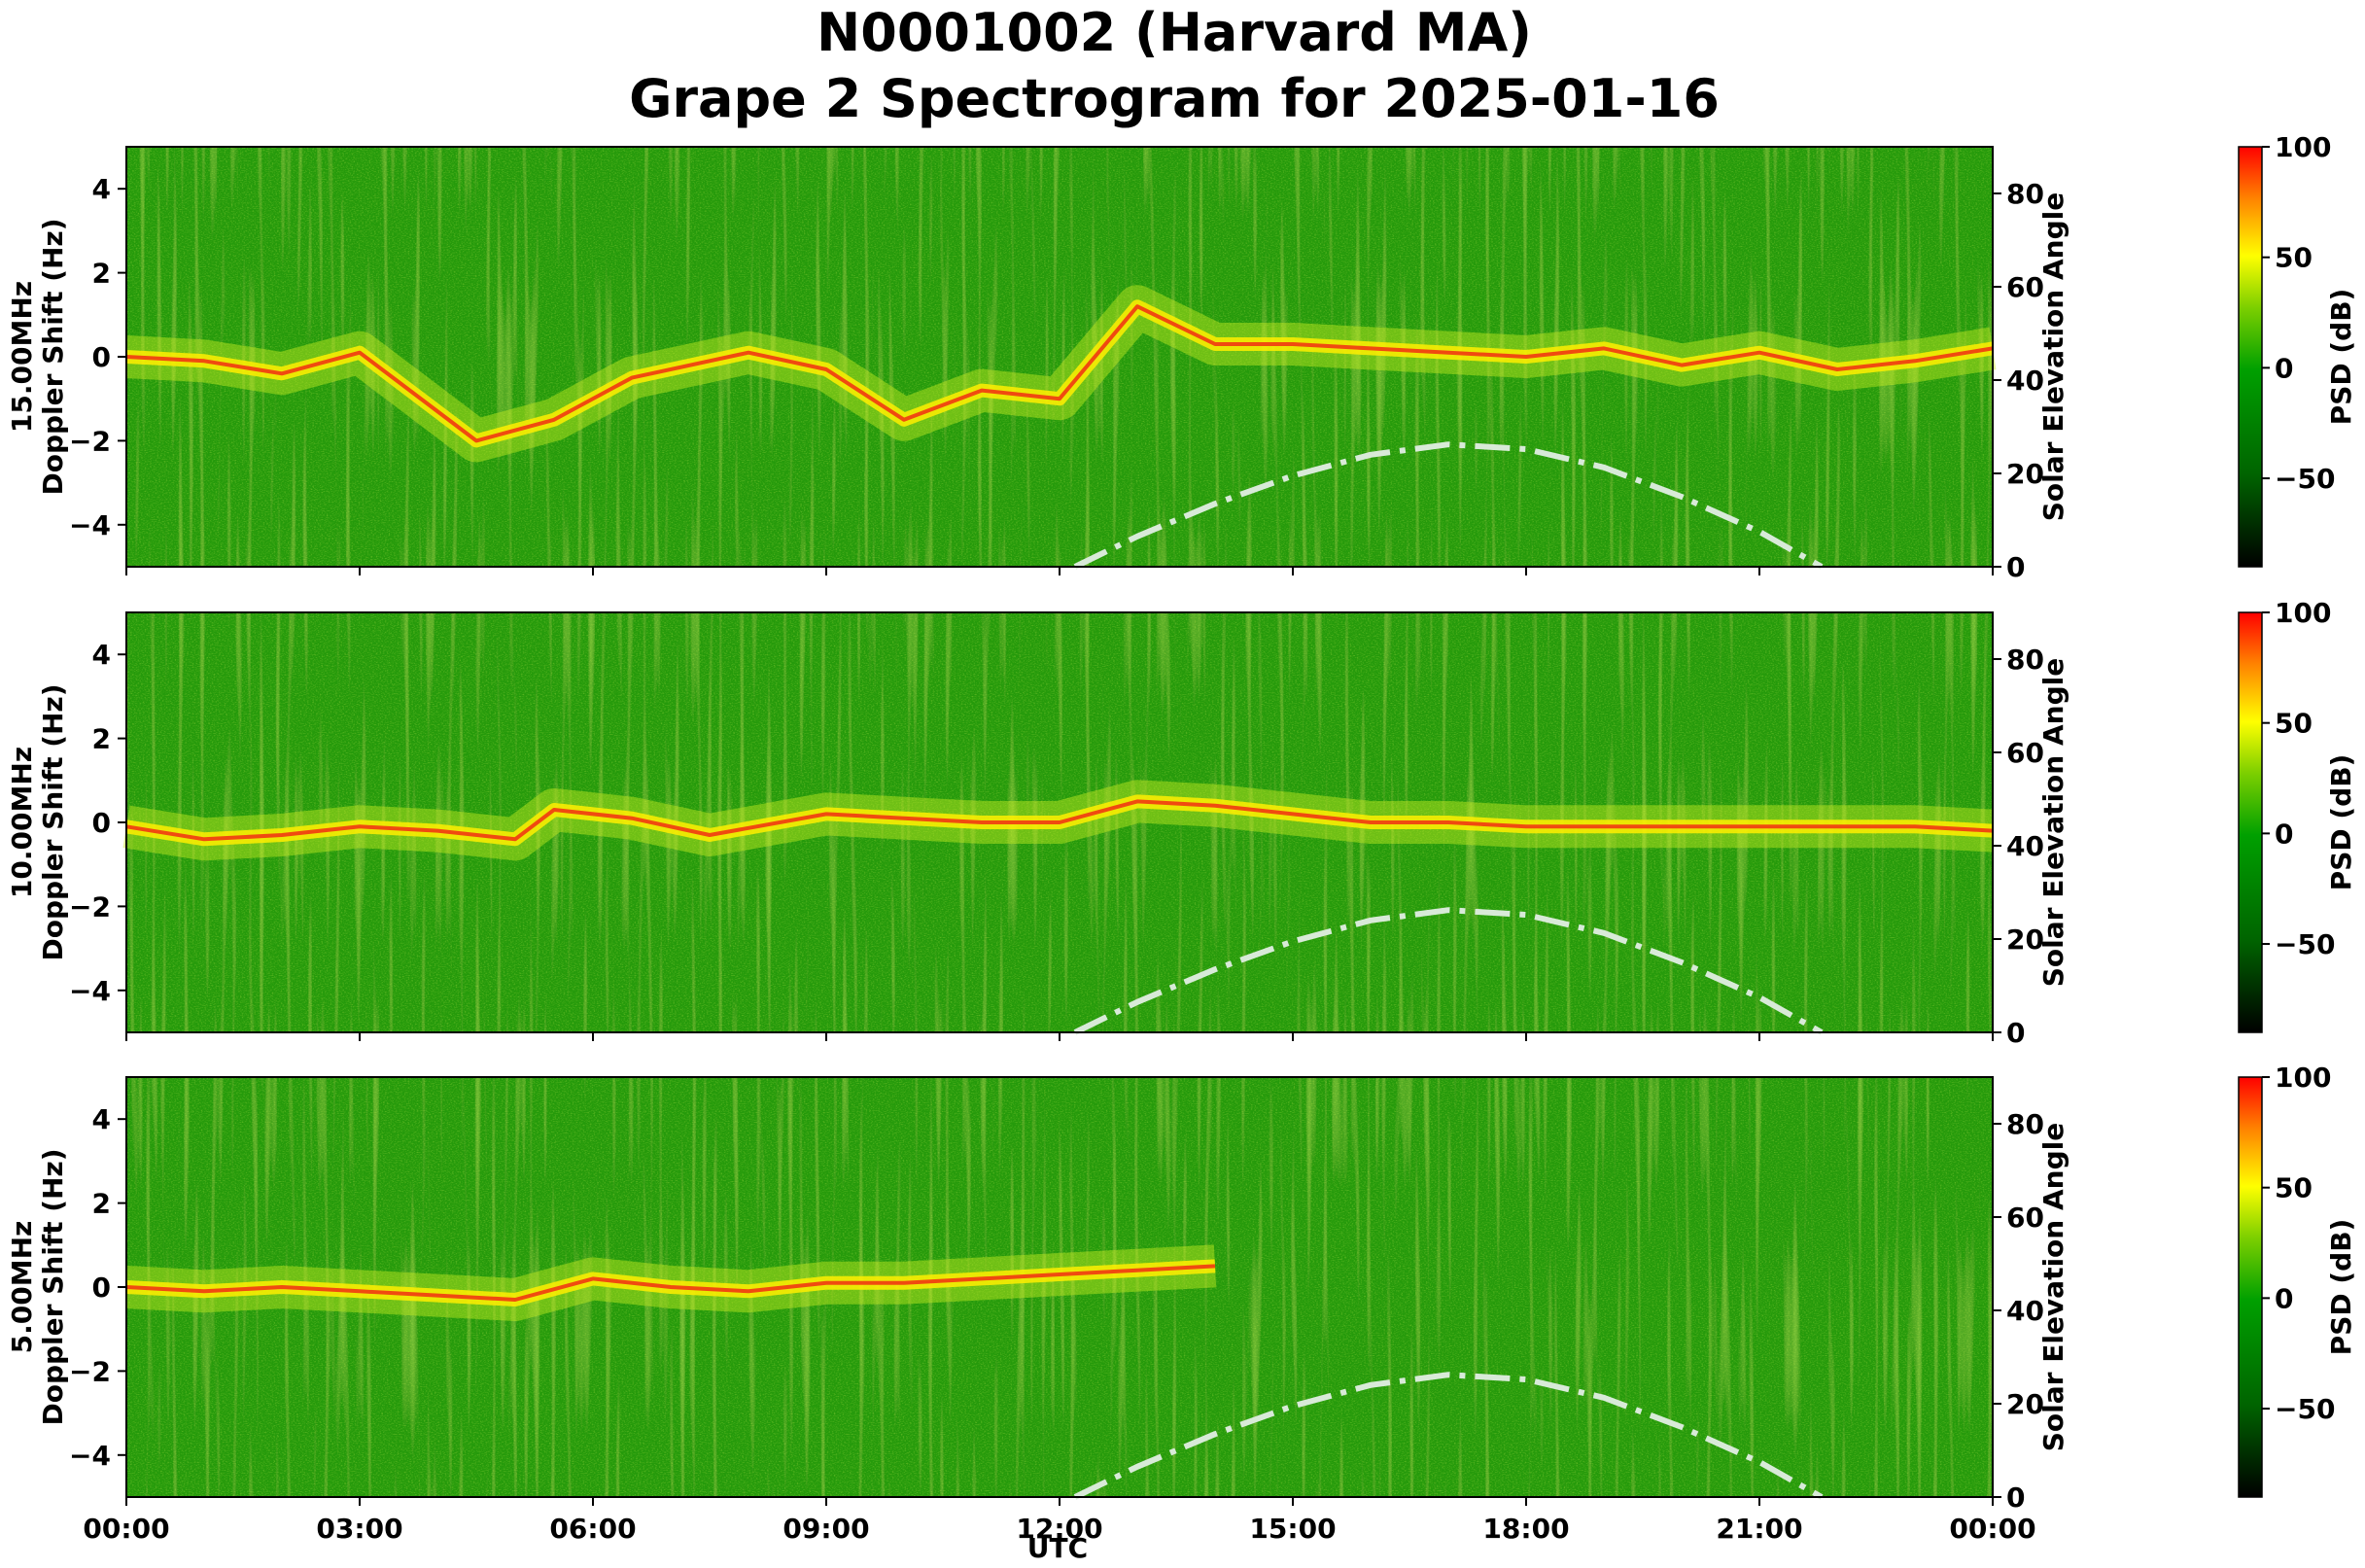 The image size is (2365, 1568). What do you see at coordinates (1057, 1548) in the screenshot?
I see `x-axis-label: UTC` at bounding box center [1057, 1548].